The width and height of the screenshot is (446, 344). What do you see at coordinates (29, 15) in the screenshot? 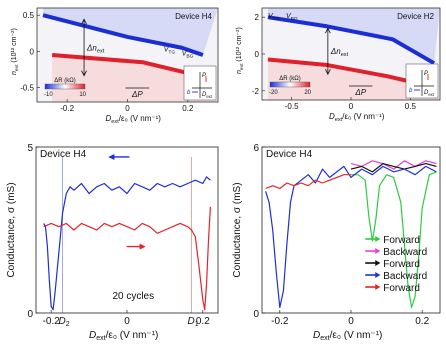
I see `y-tick-label: 0.5` at bounding box center [29, 15].